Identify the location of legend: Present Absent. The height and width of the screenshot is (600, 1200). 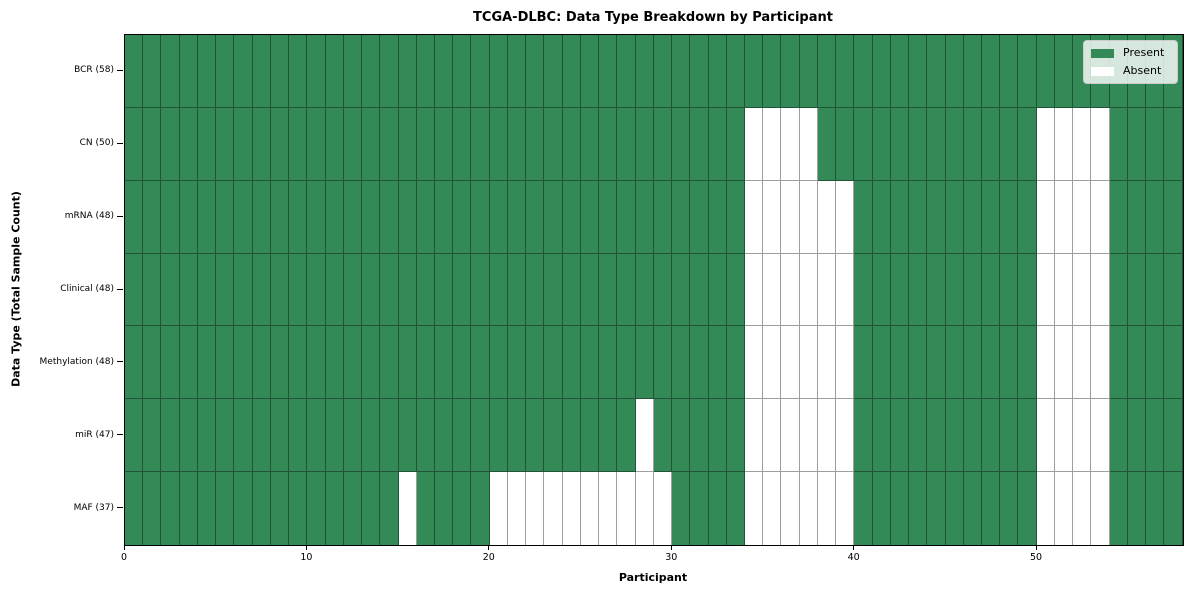
(1130, 62).